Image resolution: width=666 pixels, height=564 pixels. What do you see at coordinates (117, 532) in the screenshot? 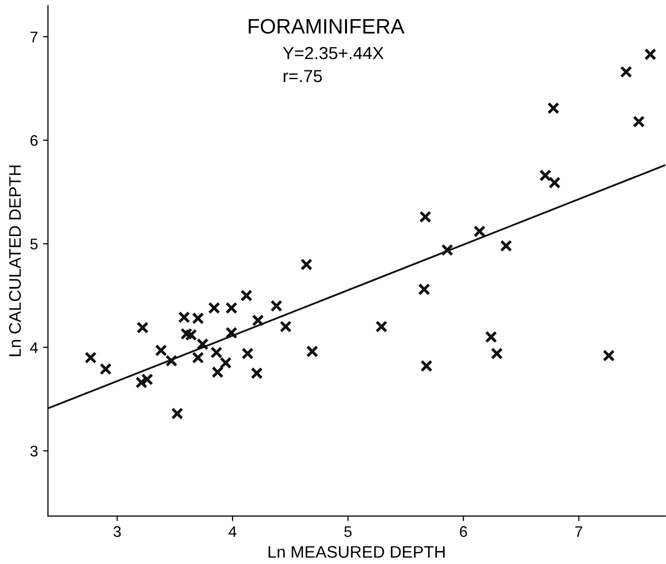
I see `x-tick-label: 3` at bounding box center [117, 532].